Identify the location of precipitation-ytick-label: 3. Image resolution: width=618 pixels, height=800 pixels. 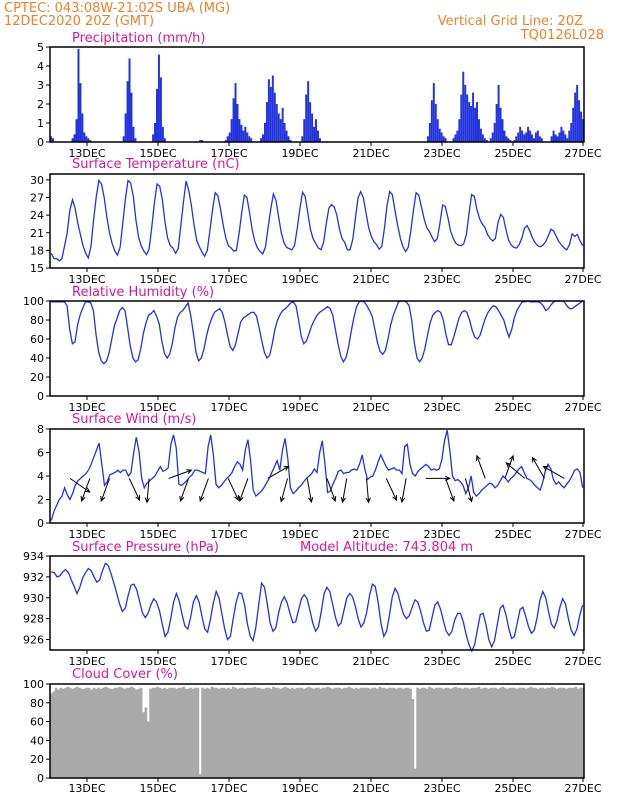
(40, 85).